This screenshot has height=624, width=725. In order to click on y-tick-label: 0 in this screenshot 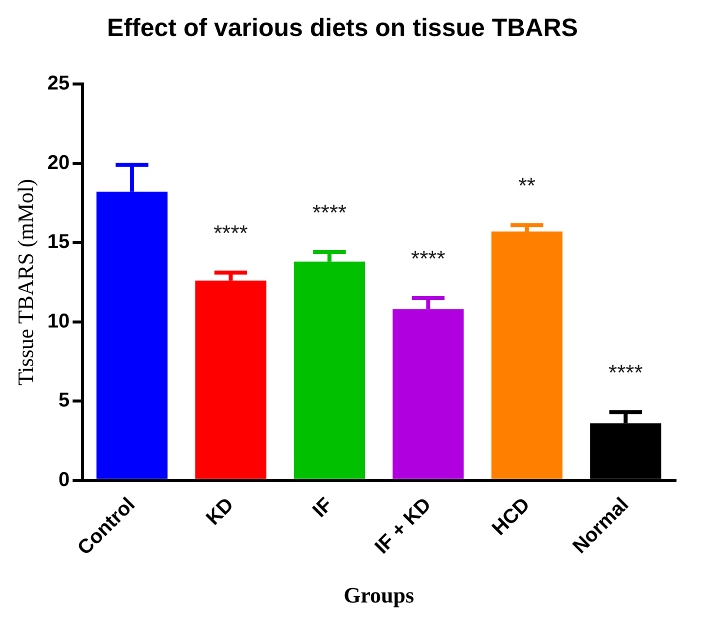, I will do `click(64, 479)`.